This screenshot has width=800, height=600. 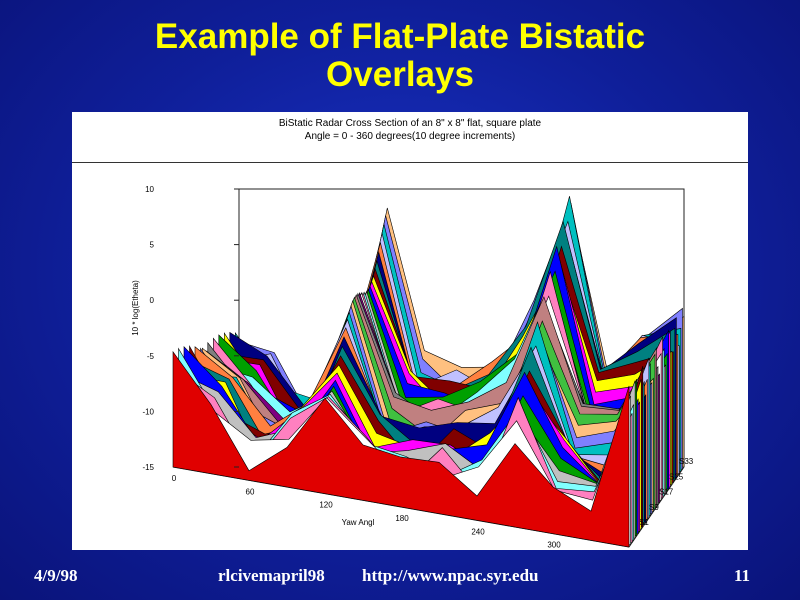 I want to click on slide-title-line2: Overlays, so click(x=400, y=74).